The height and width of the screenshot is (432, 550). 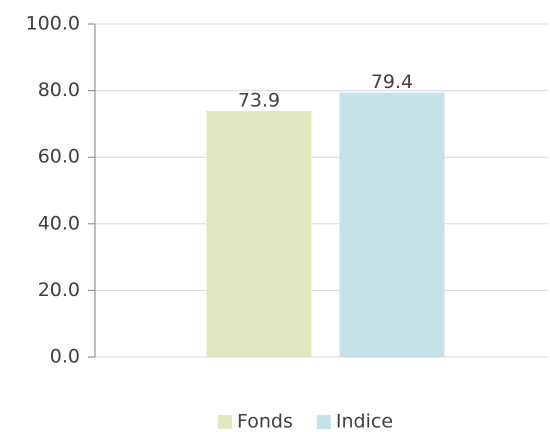 I want to click on legend-label: Indice, so click(x=364, y=421).